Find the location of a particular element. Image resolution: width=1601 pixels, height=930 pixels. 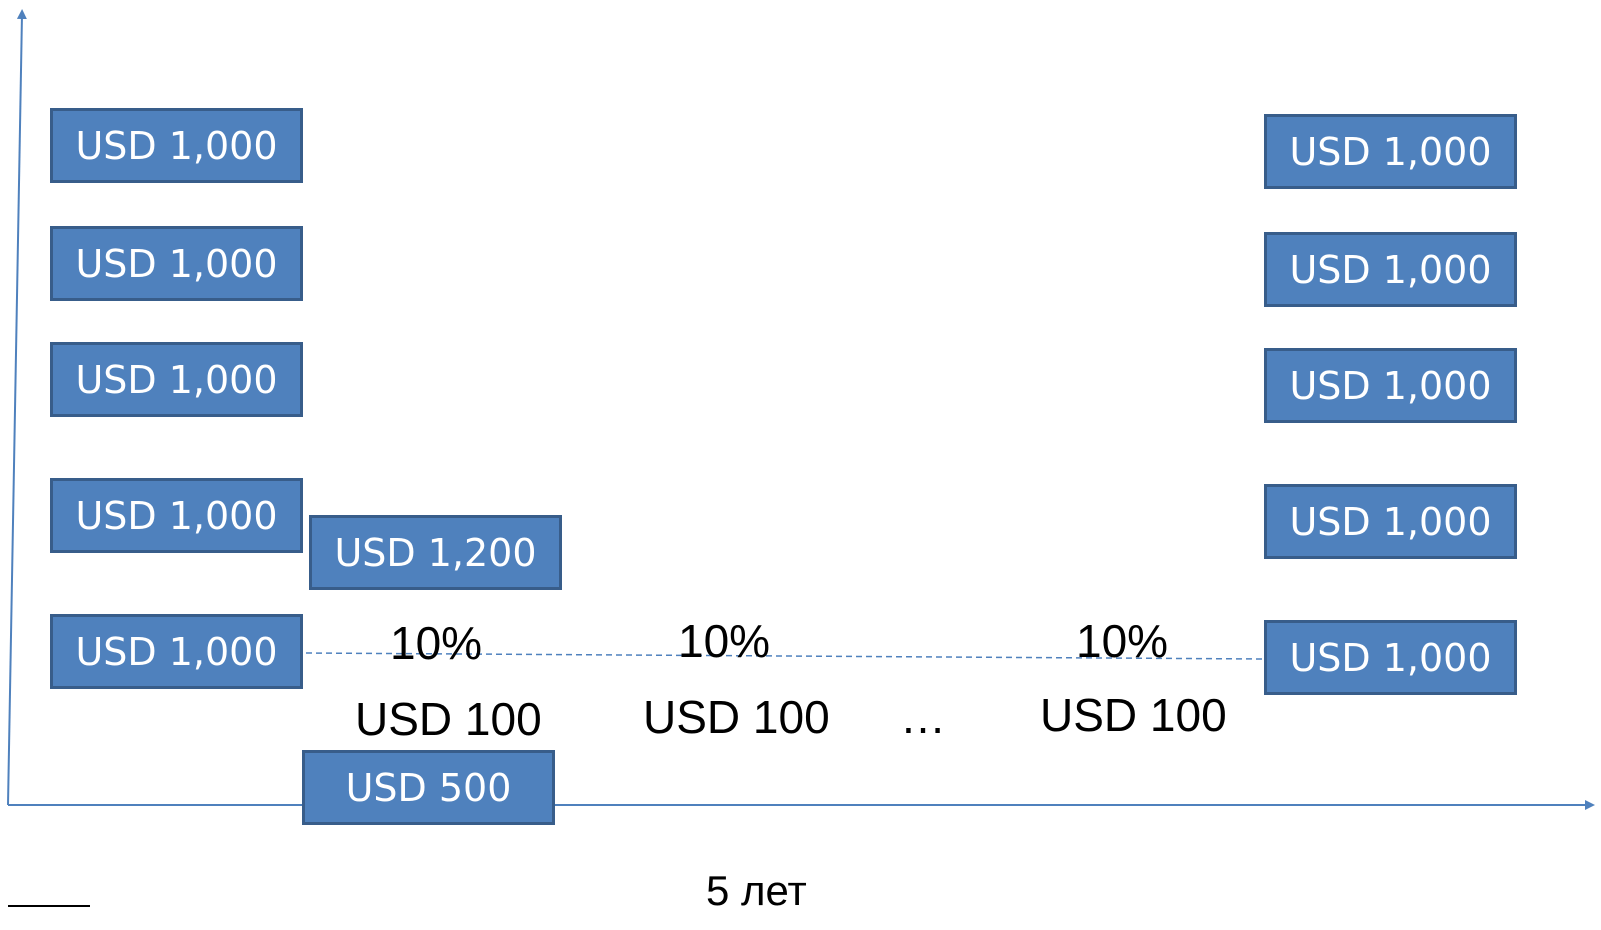

left-box-3: USD 1,000 is located at coordinates (176, 379).